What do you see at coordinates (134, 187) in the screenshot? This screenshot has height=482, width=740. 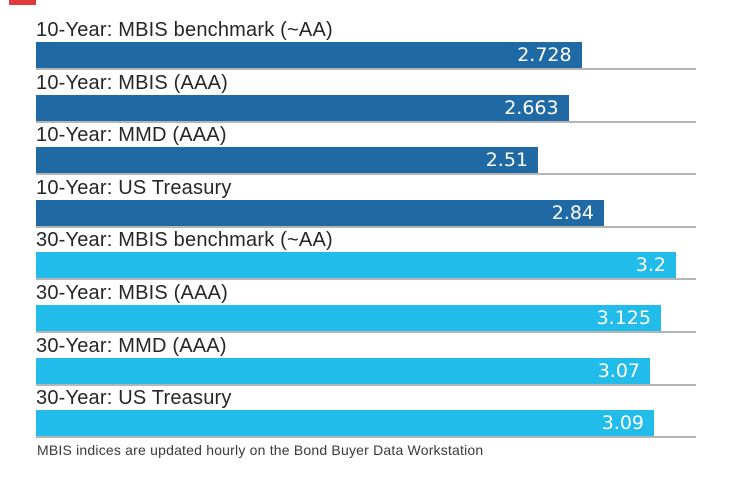 I see `bar-label: 10-Year: US Treasury` at bounding box center [134, 187].